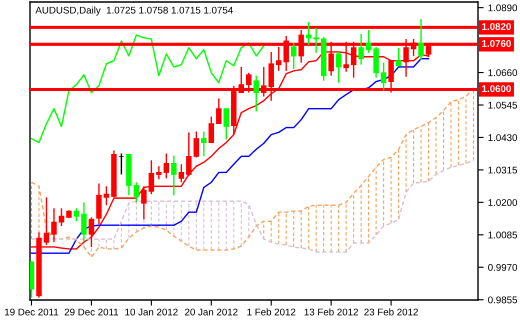 The image size is (520, 320). I want to click on x-tick-label: 20 Jan 2012, so click(211, 312).